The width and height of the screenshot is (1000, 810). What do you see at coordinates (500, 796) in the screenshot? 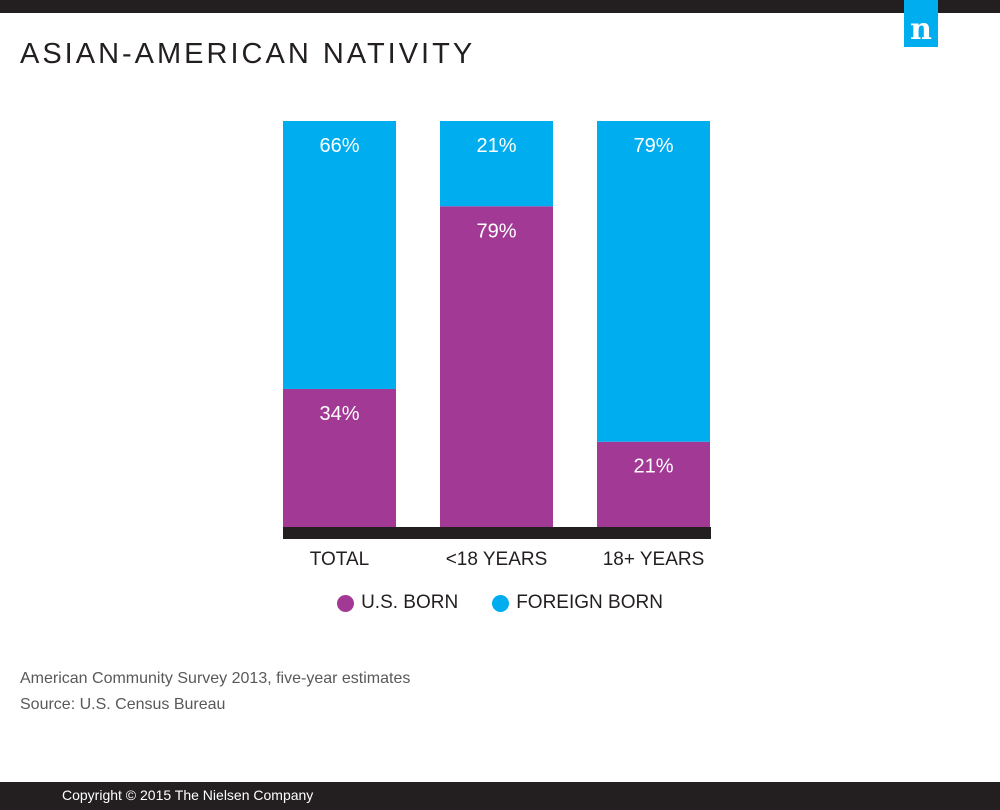
I see `footer: Copyright © 2015 The Nielsen Company` at bounding box center [500, 796].